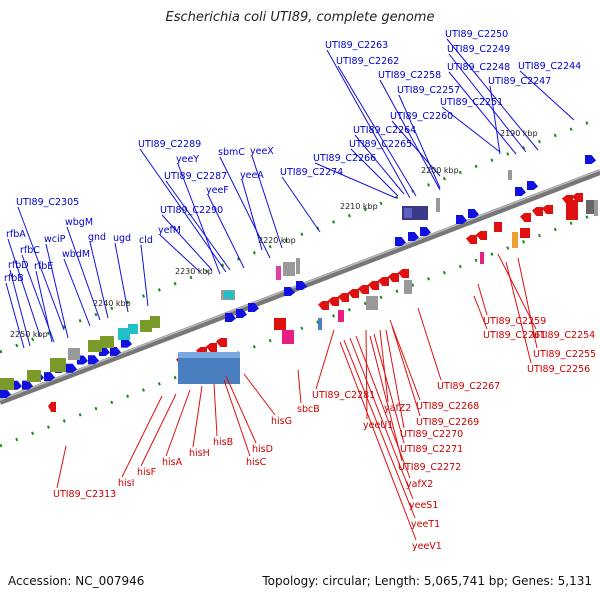  I want to click on forward-gene-label: UTI89_C2260, so click(421, 116).